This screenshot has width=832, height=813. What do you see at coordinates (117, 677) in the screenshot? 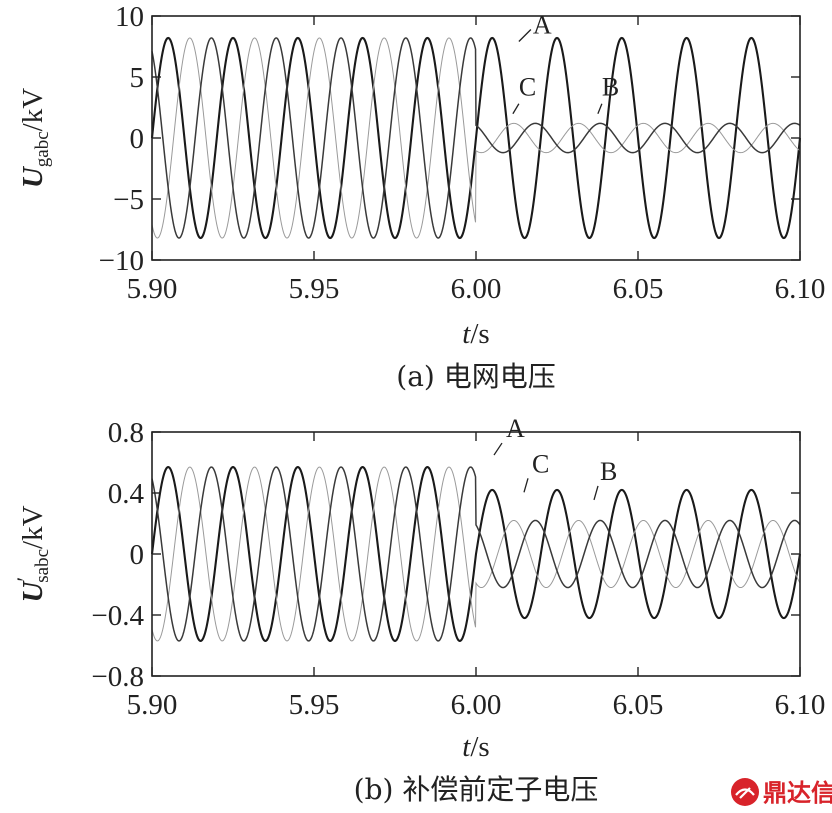
I see `y-tick-label: −0.8` at bounding box center [117, 677].